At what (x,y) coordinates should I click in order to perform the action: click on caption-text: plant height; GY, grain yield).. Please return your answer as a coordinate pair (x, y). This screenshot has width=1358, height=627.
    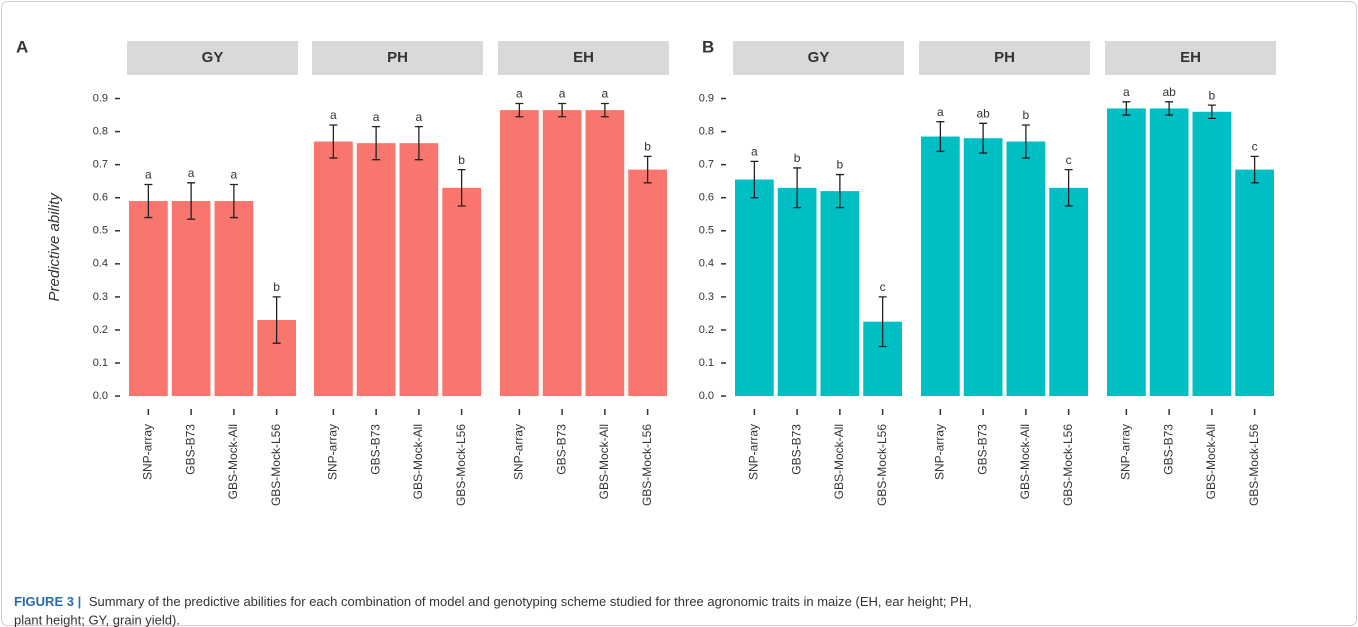
    Looking at the image, I should click on (97, 619).